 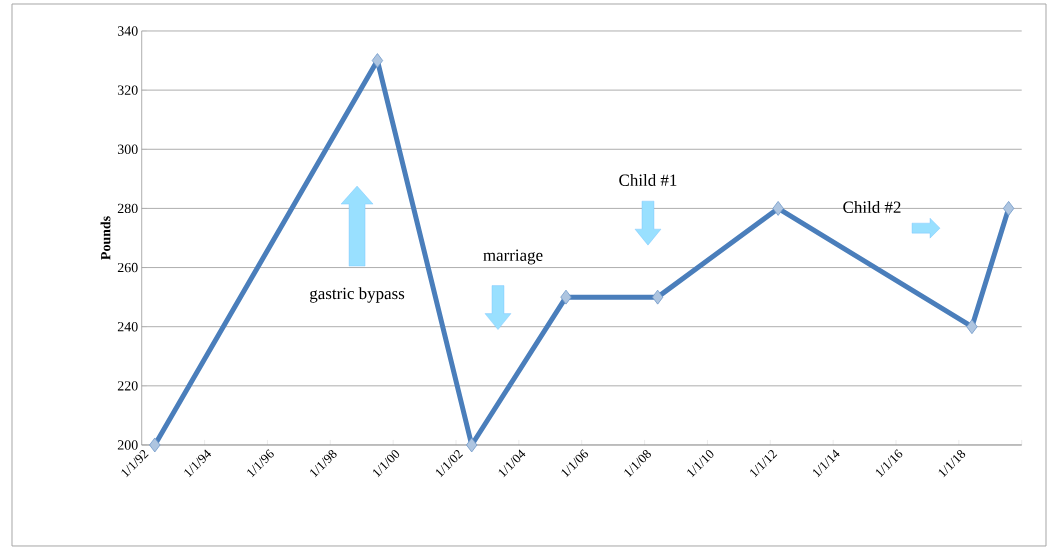 What do you see at coordinates (105, 238) in the screenshot?
I see `y-axis-title: Pounds` at bounding box center [105, 238].